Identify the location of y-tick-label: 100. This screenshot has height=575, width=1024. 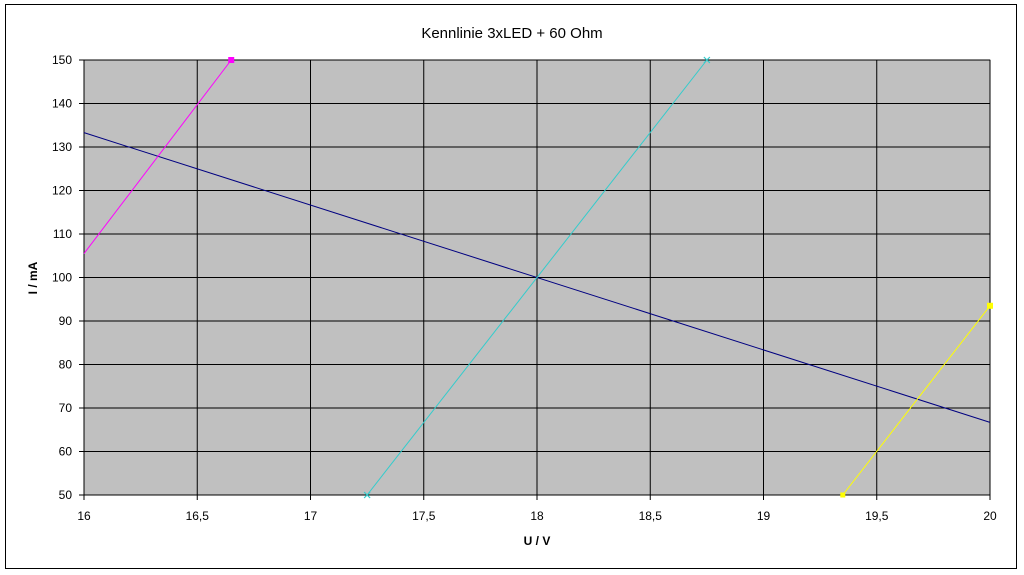
(62, 278).